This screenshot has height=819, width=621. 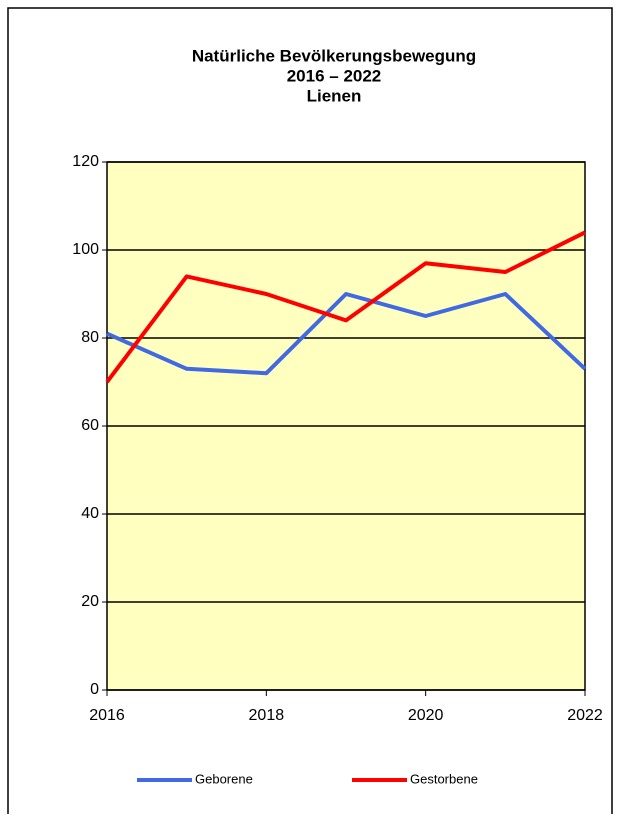 I want to click on chart-title: Lienen, so click(x=334, y=95).